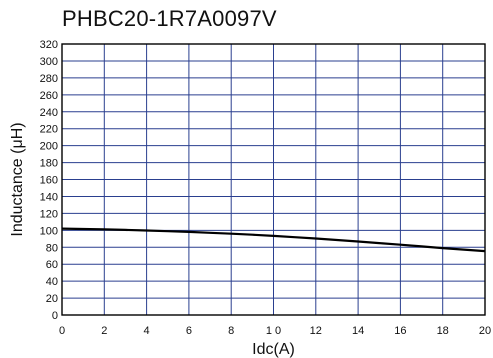 The image size is (493, 358). What do you see at coordinates (49, 231) in the screenshot?
I see `y-tick-label: 100` at bounding box center [49, 231].